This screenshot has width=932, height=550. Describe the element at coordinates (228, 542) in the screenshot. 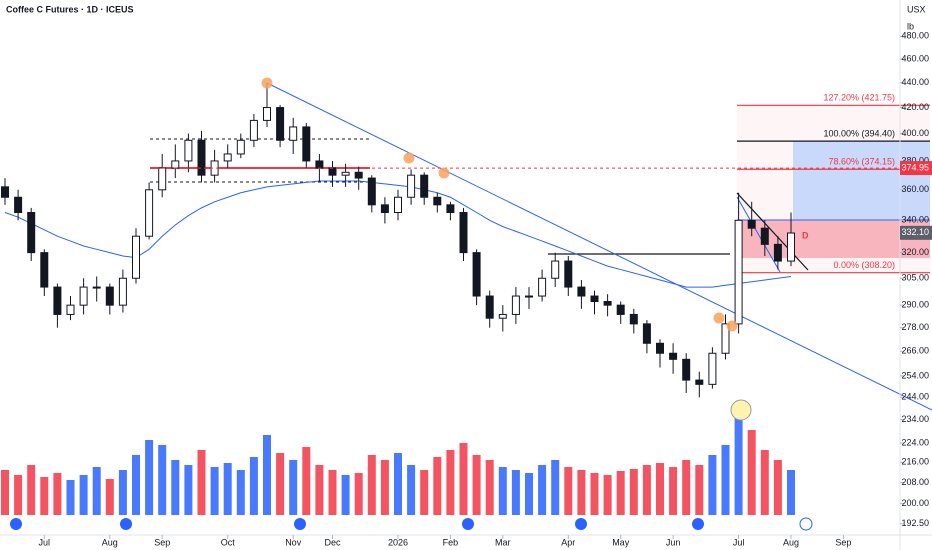

I see `x-tick-label: Oct` at that location.